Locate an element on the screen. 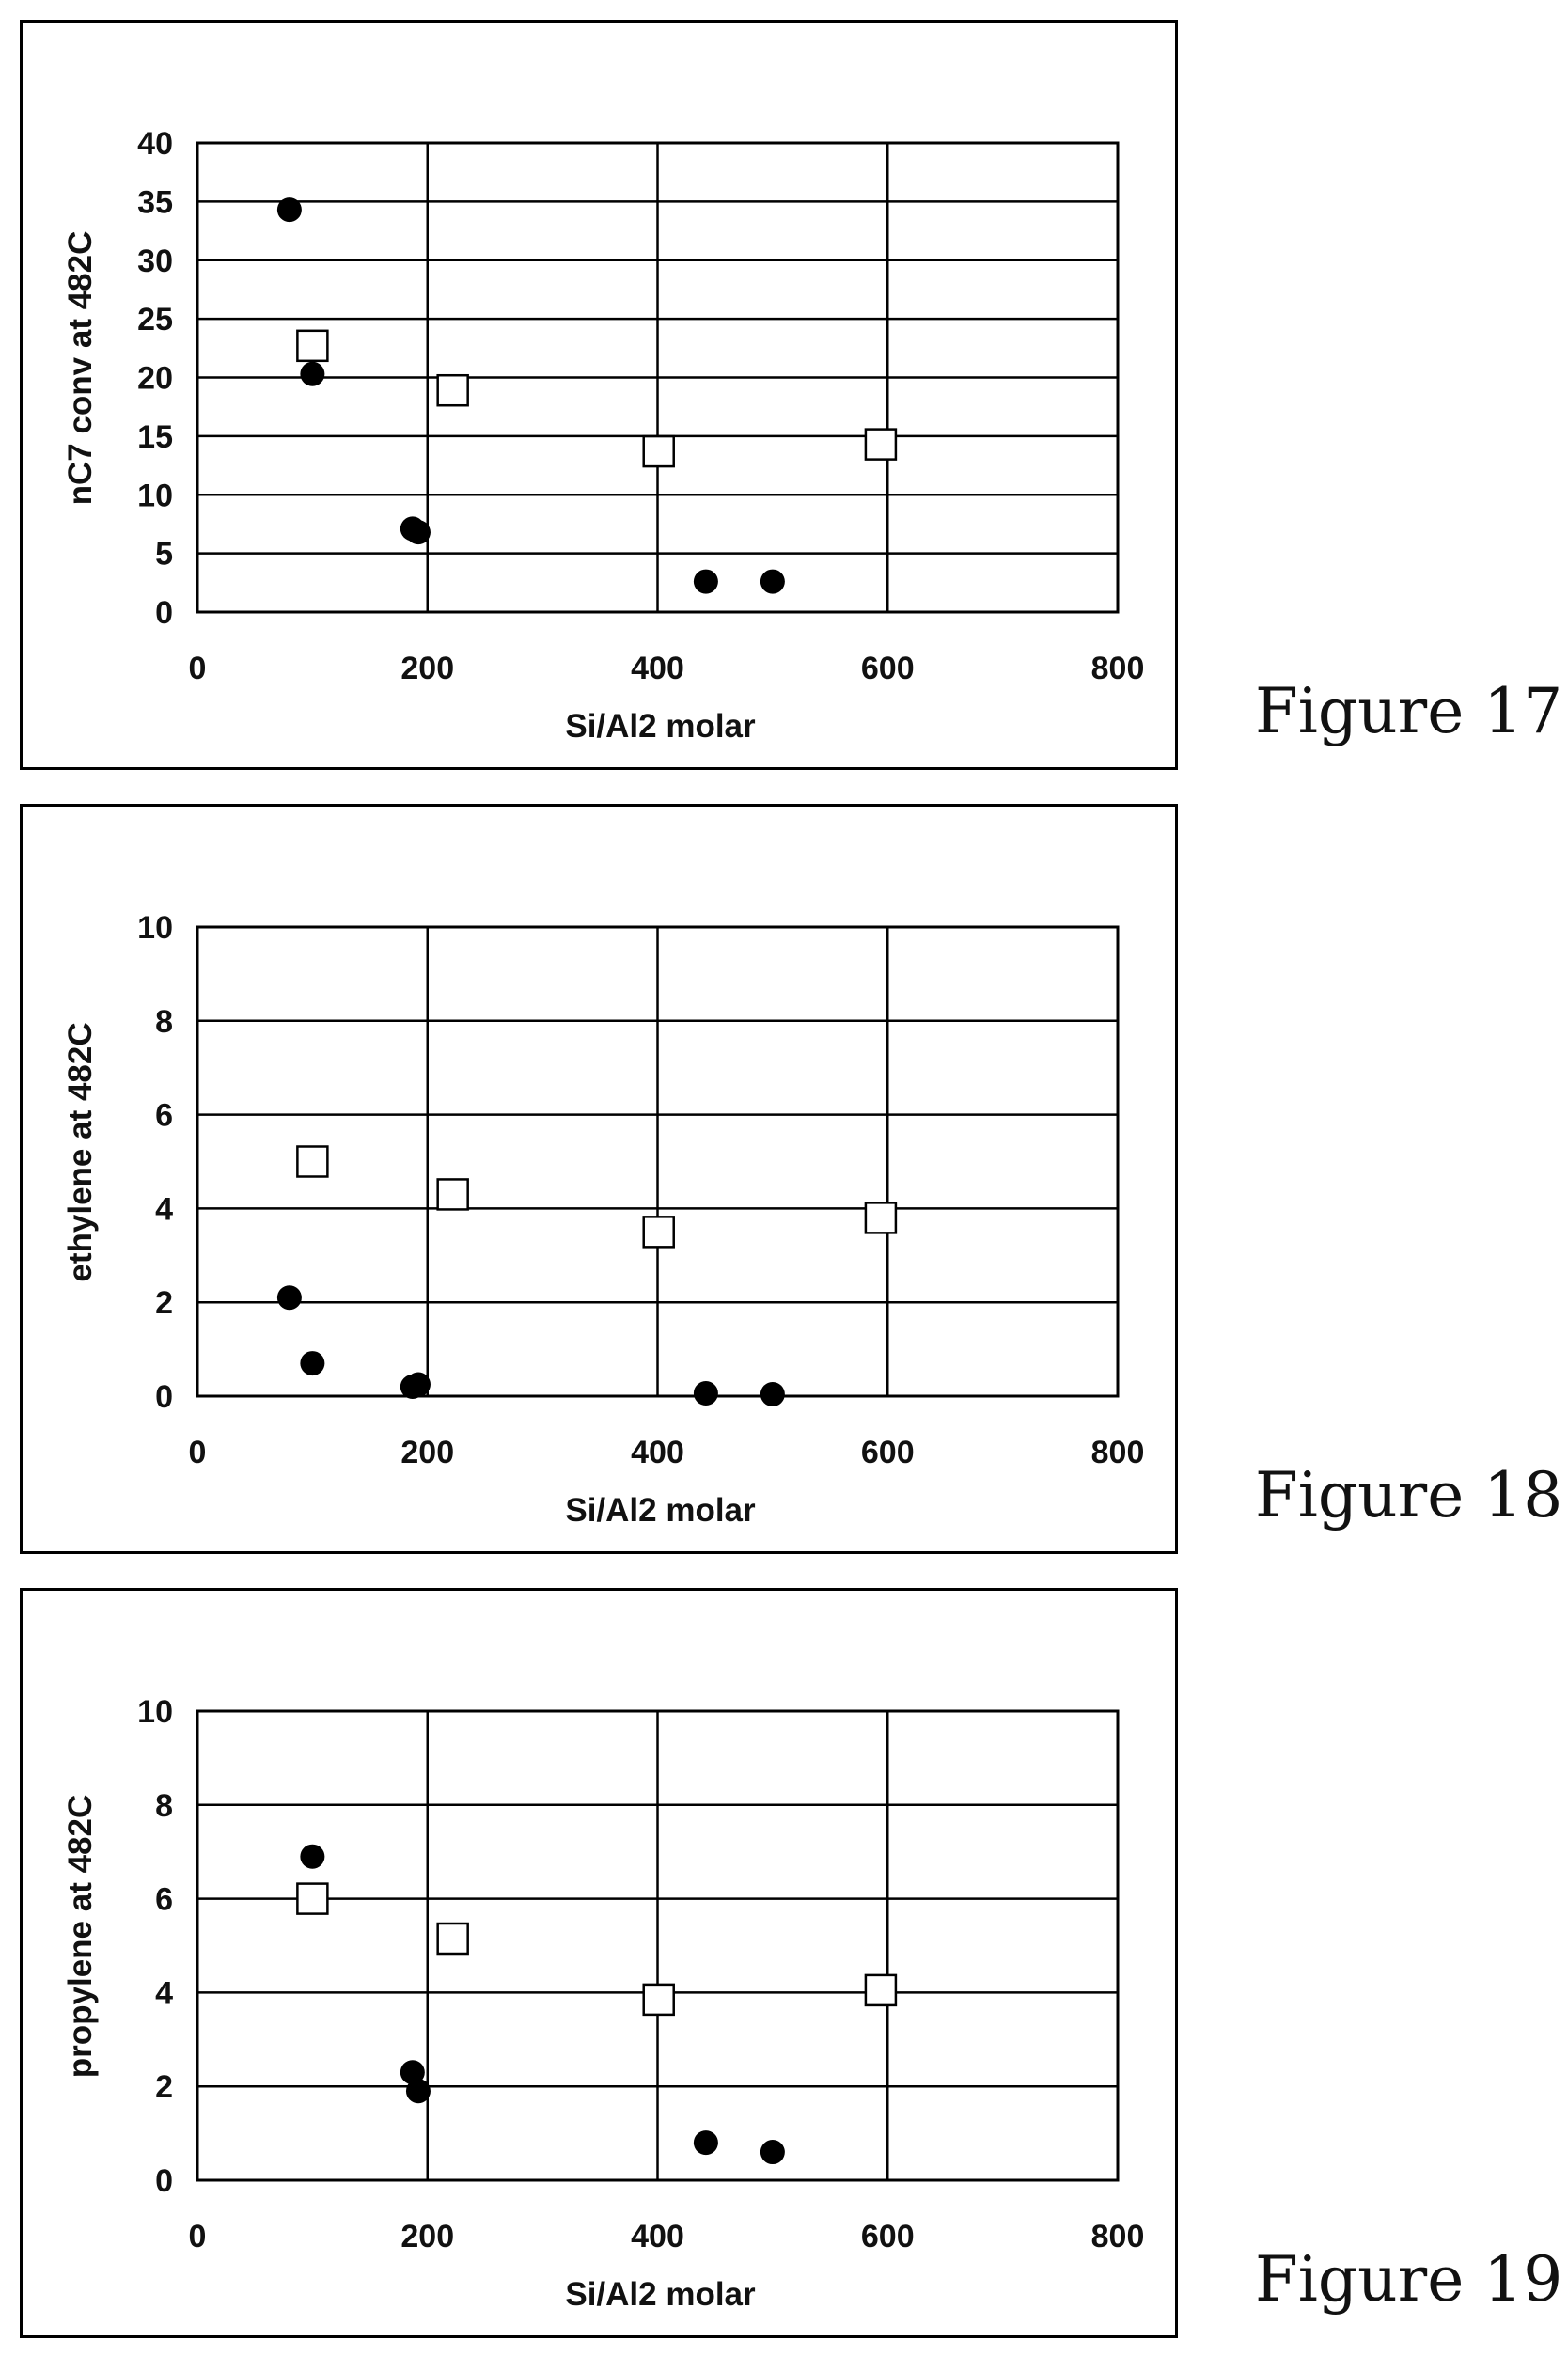 The height and width of the screenshot is (2372, 1568). y-tick-label: 20 is located at coordinates (155, 379).